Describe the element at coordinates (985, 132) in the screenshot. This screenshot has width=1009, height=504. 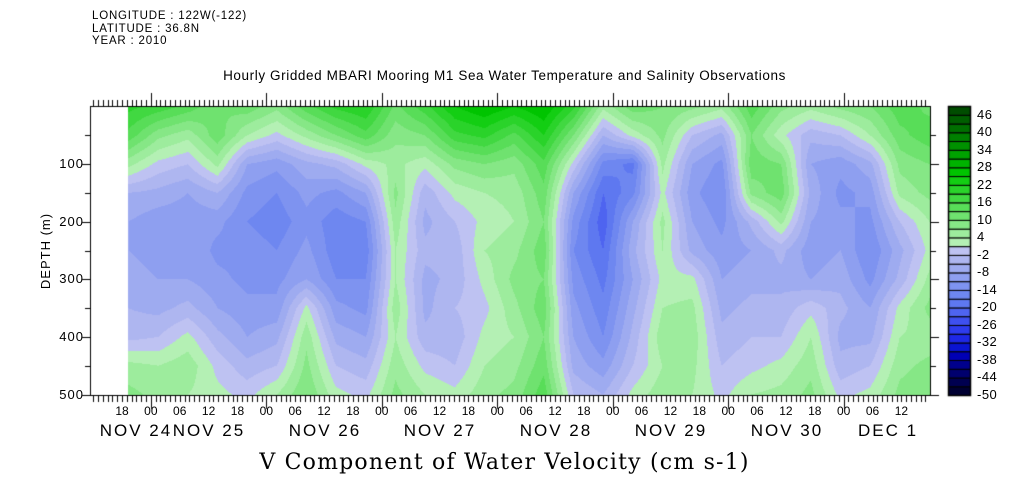
I see `colorbar-tick-label: 40` at that location.